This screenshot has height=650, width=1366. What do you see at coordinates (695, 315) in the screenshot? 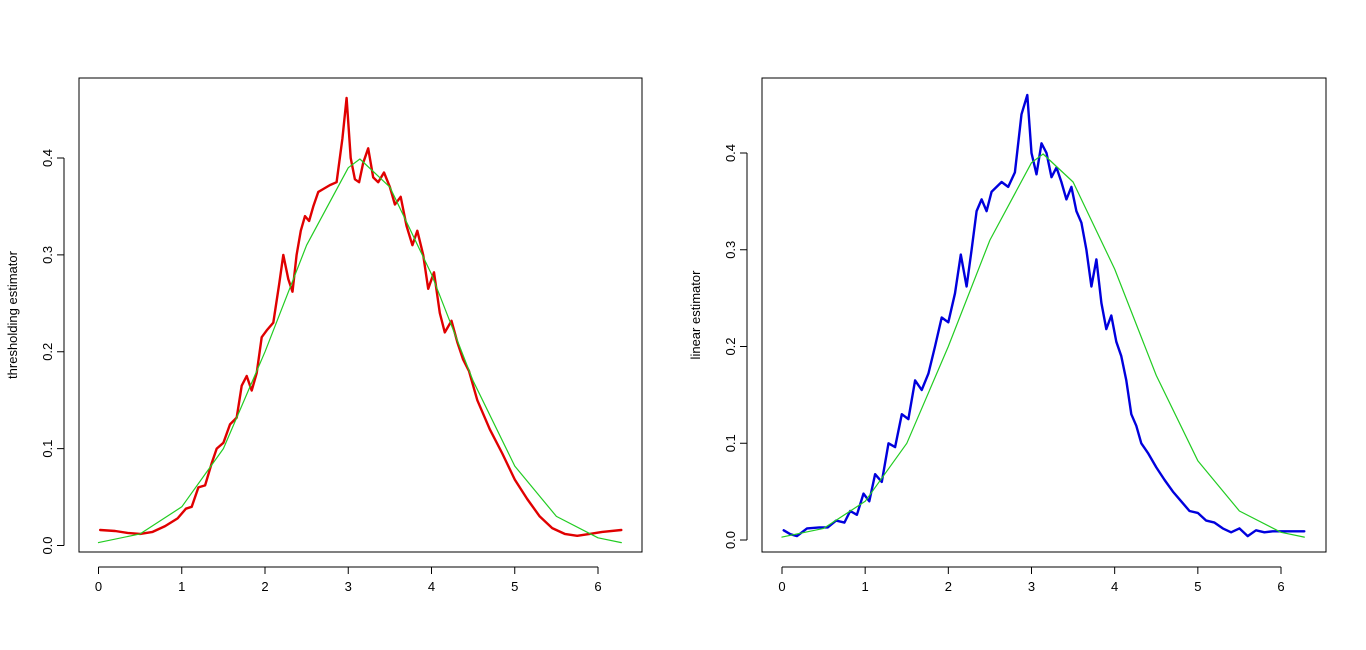
I see `y-axis-label: linear estimator` at bounding box center [695, 315].